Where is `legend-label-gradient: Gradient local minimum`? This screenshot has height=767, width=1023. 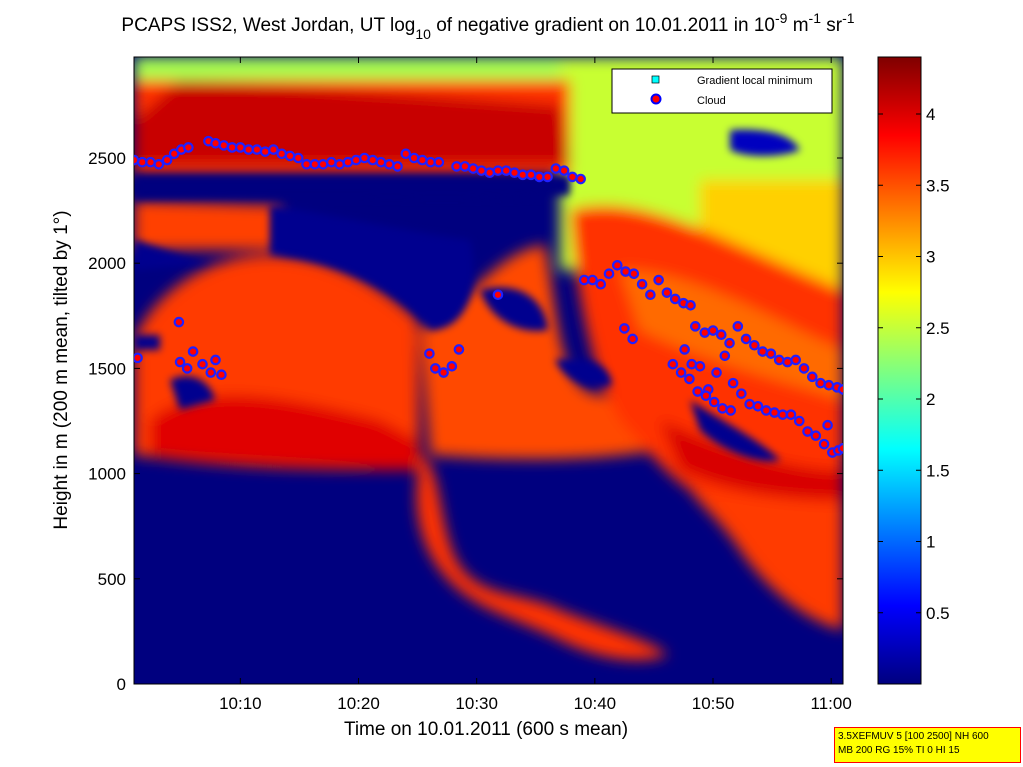
legend-label-gradient: Gradient local minimum is located at coordinates (755, 81).